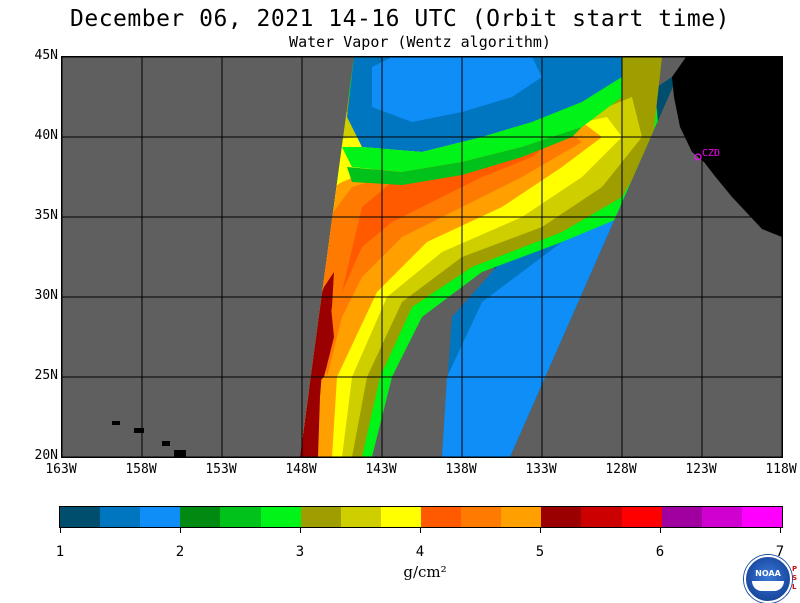  Describe the element at coordinates (660, 552) in the screenshot. I see `colorbar-label: 6` at that location.